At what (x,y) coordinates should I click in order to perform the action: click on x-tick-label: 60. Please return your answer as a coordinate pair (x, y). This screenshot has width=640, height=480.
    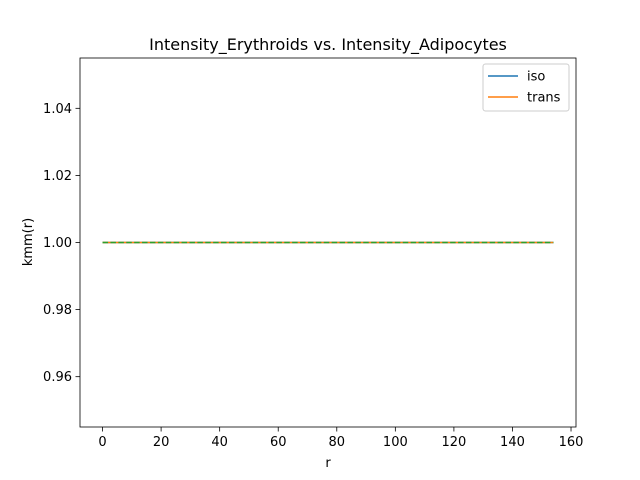
    Looking at the image, I should click on (278, 442).